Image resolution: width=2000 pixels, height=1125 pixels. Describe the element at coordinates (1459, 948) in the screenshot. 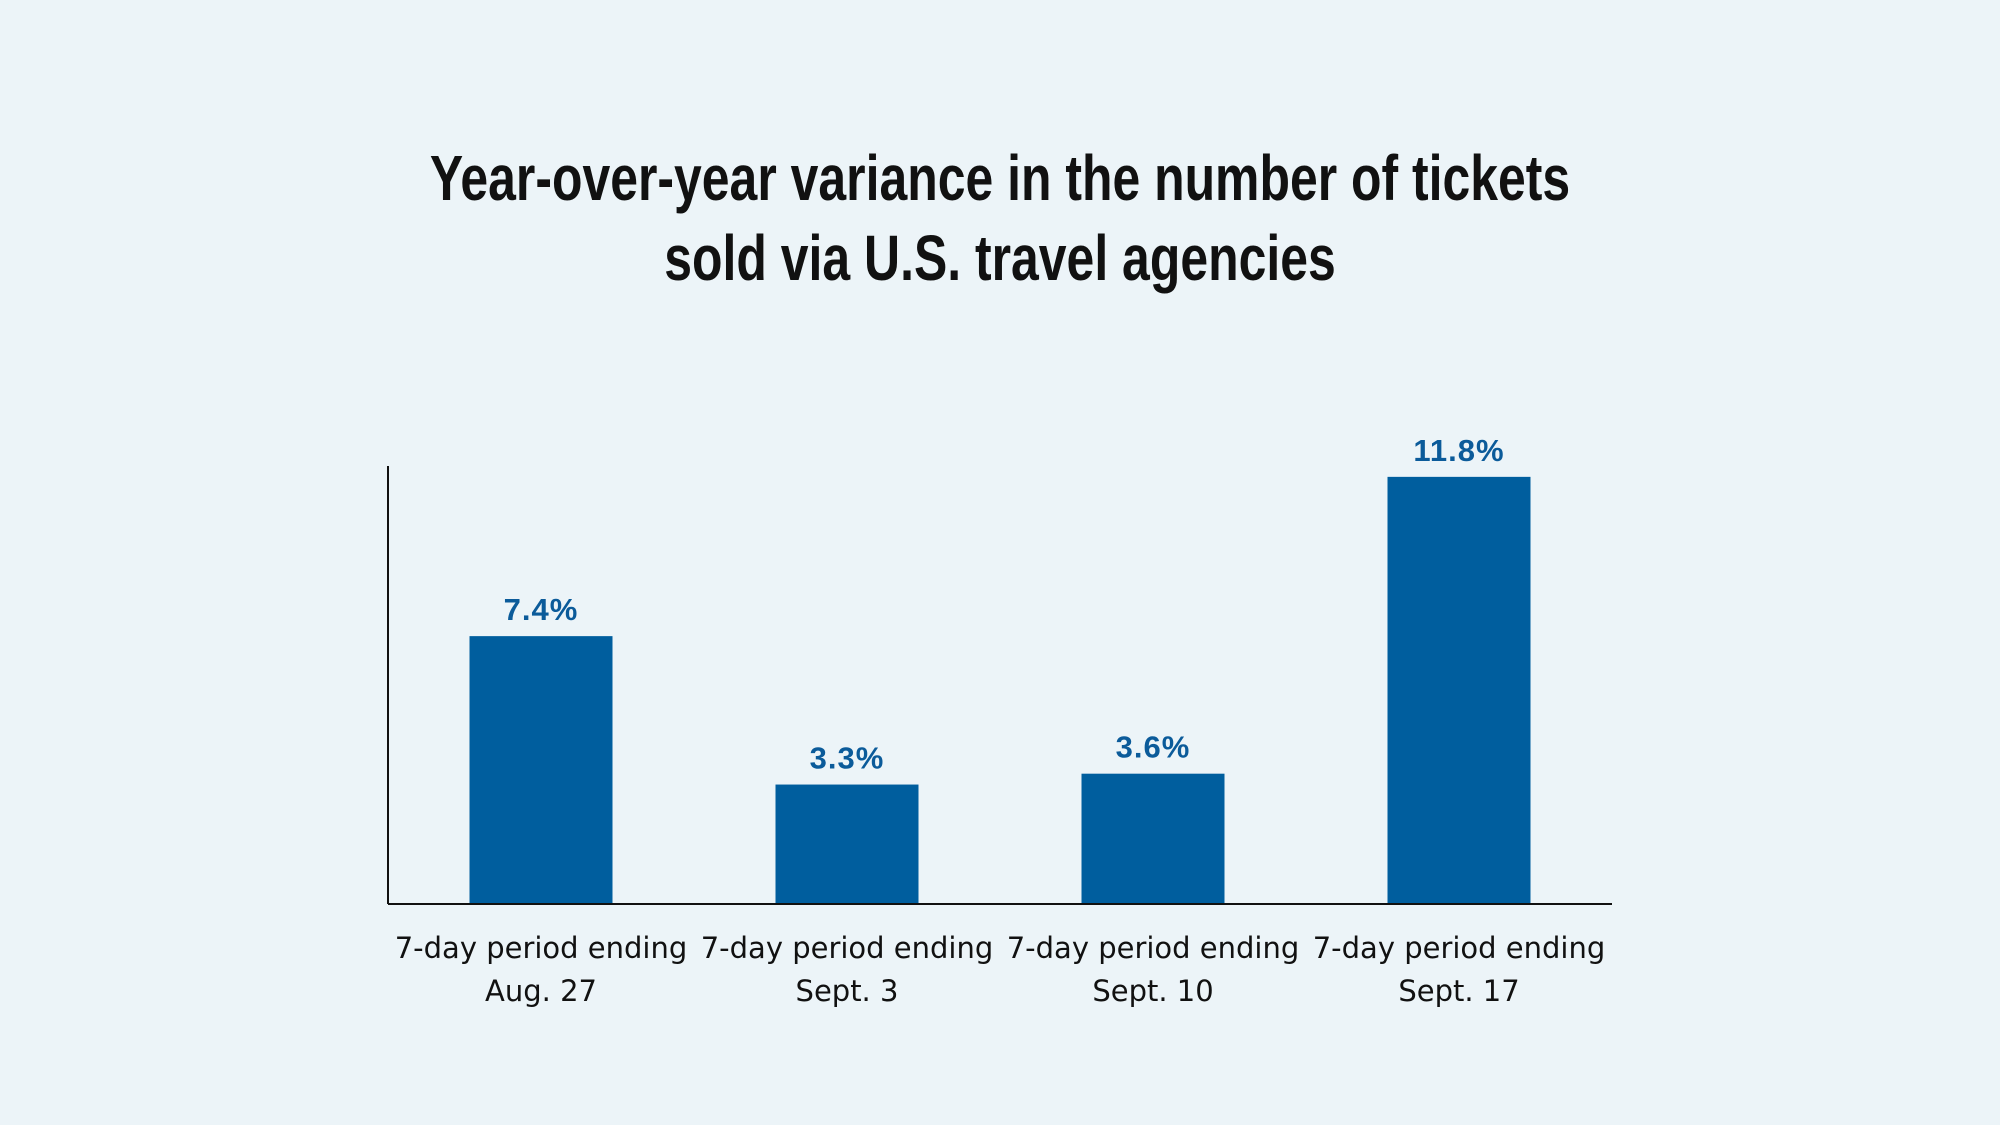

I see `category-label-4-line-1: 7-day period ending` at that location.